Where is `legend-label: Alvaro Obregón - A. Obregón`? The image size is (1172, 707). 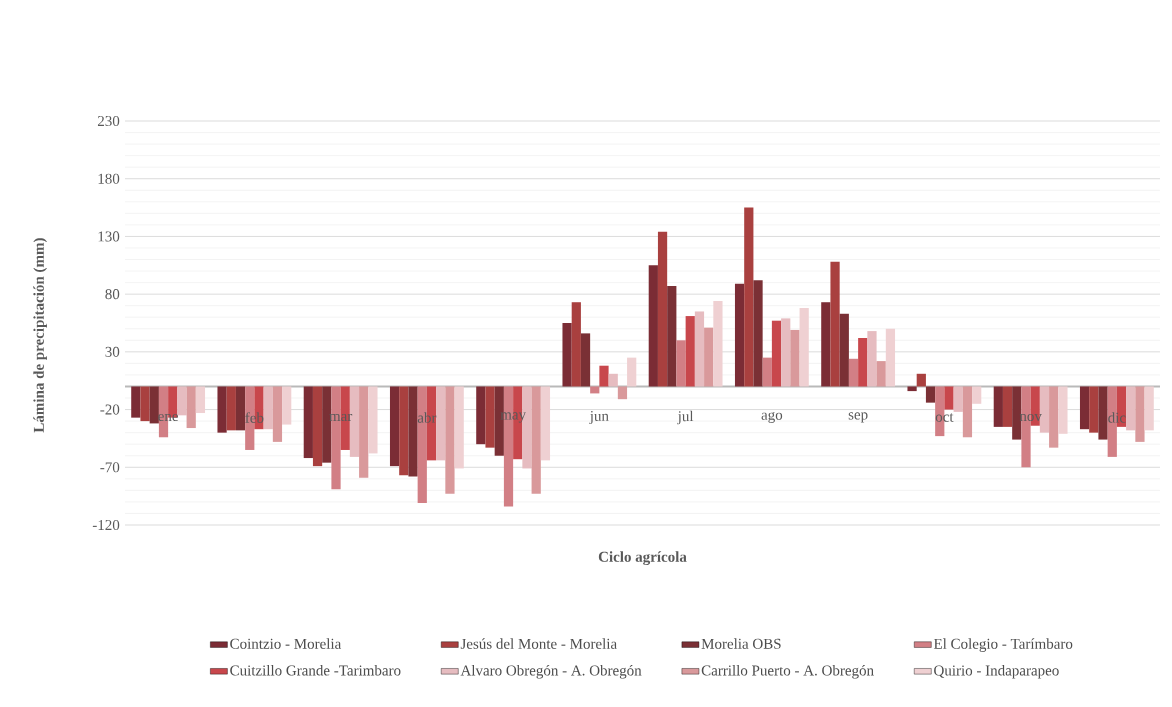 legend-label: Alvaro Obregón - A. Obregón is located at coordinates (551, 671).